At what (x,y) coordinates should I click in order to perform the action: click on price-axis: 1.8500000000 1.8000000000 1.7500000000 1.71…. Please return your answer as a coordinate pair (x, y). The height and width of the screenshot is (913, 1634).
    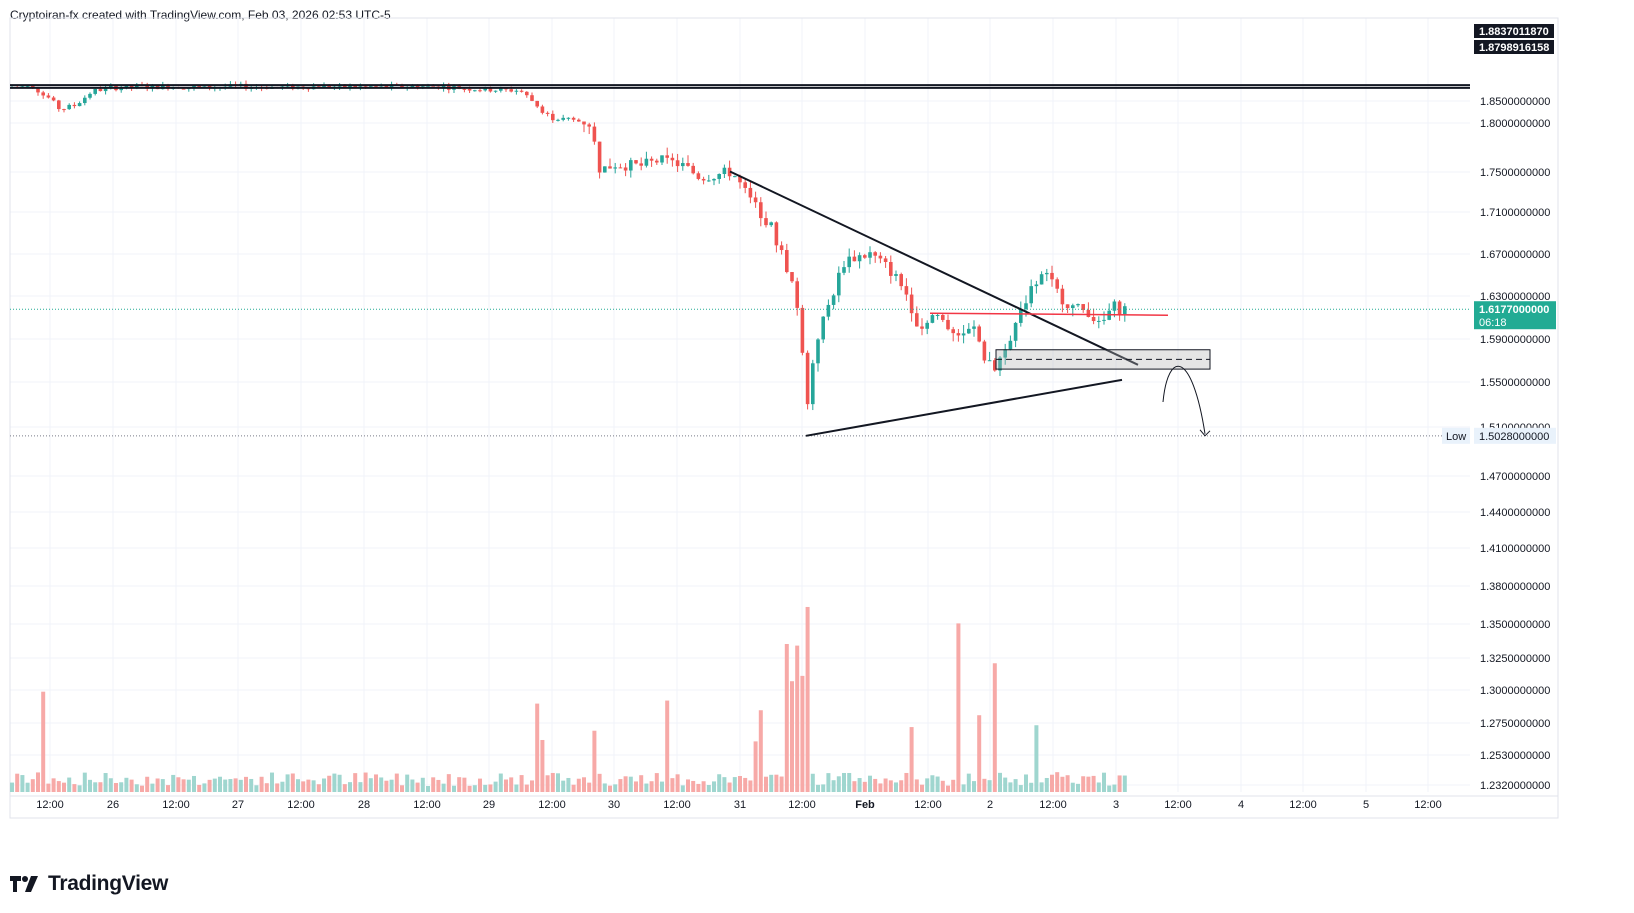
    Looking at the image, I should click on (1499, 408).